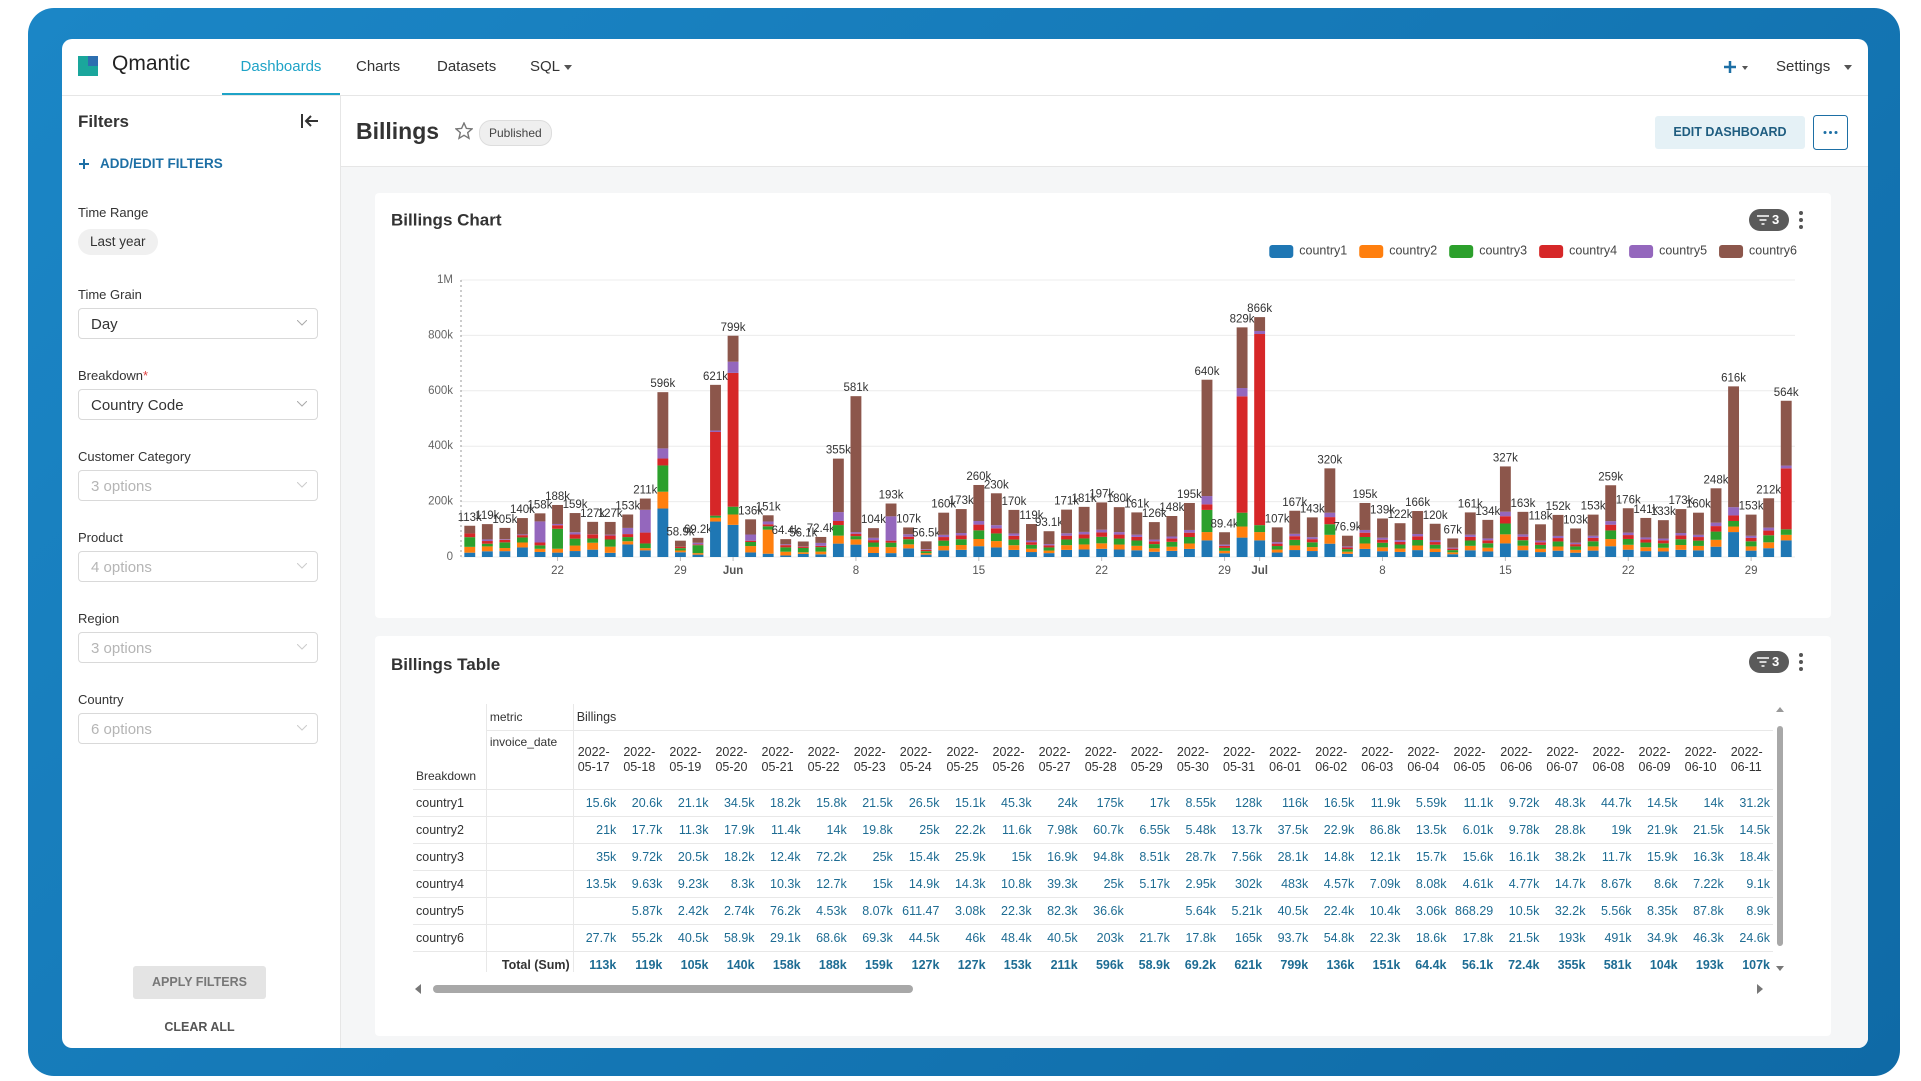  I want to click on table-cell: 11.9k, so click(1380, 803).